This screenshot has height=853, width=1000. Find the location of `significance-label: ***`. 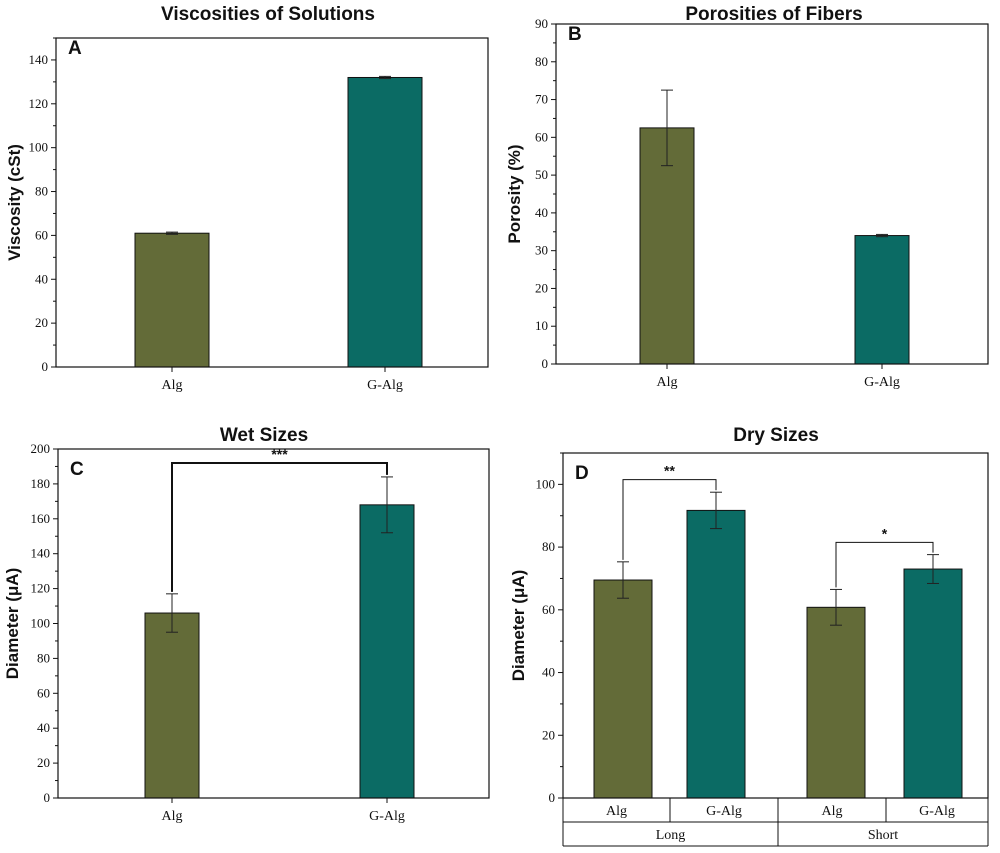

significance-label: *** is located at coordinates (279, 454).